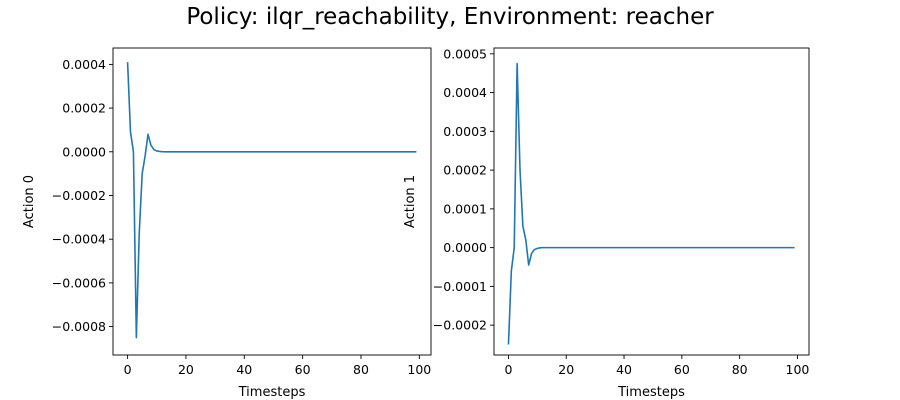 The width and height of the screenshot is (900, 400). I want to click on y-tick-label: −0.0006, so click(79, 282).